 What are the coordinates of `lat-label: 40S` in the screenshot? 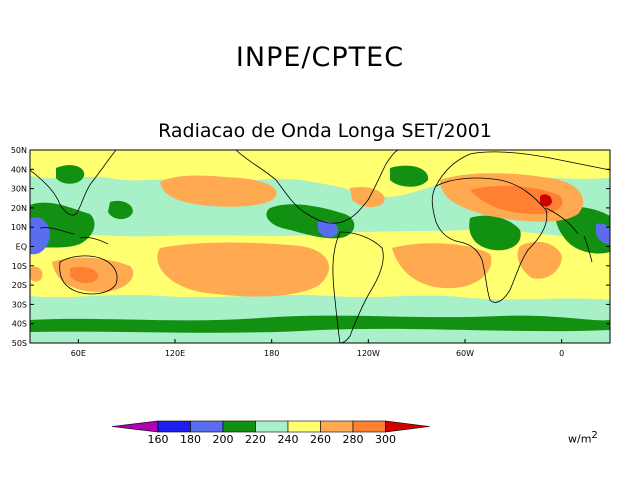 It's located at (19, 324).